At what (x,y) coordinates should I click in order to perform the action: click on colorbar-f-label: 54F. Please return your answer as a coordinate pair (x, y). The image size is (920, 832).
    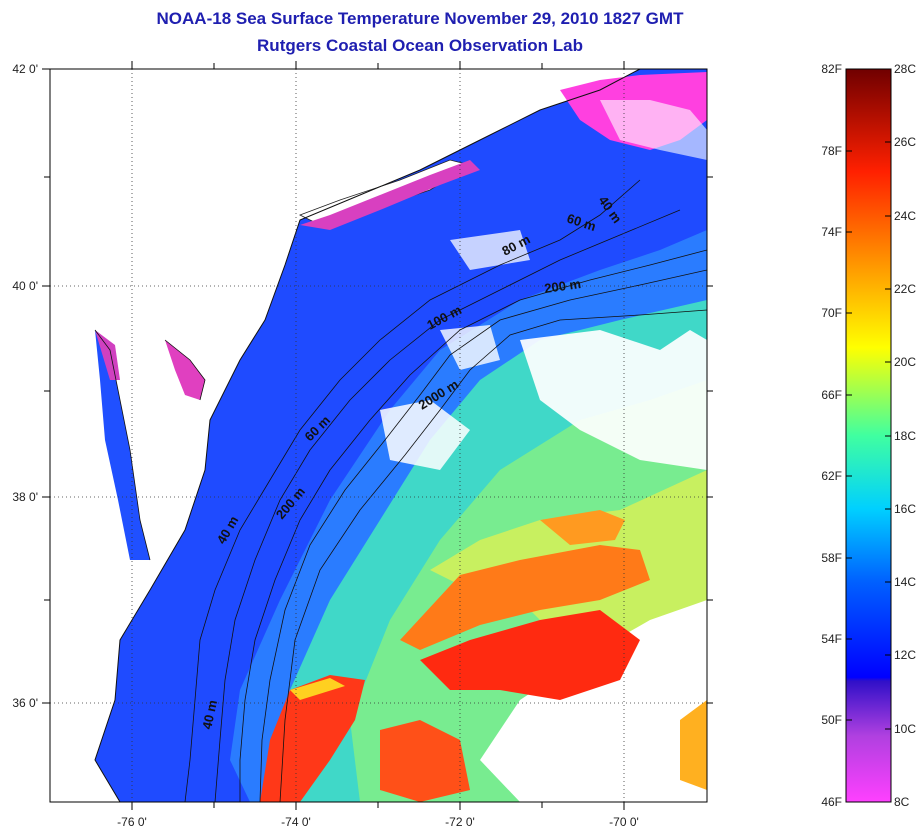
    Looking at the image, I should click on (831, 639).